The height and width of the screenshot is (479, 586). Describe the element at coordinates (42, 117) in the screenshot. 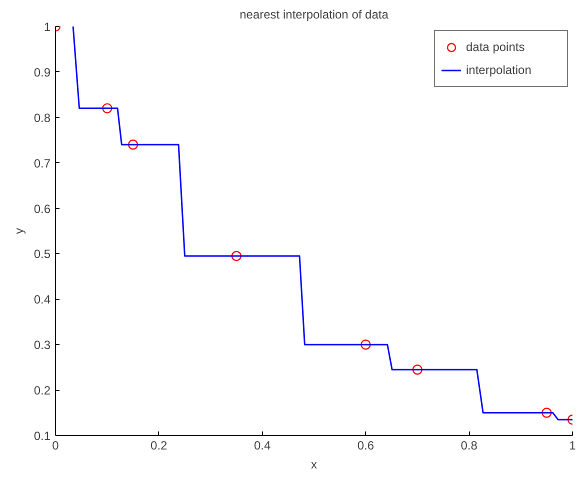

I see `y-tick-label: 0.8` at that location.